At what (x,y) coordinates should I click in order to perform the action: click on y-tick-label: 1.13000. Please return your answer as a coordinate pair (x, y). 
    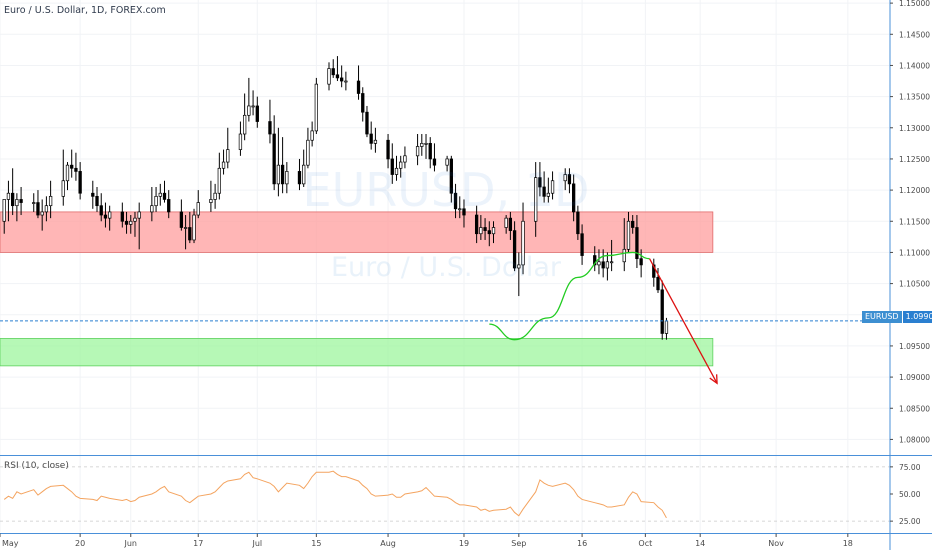
    Looking at the image, I should click on (914, 128).